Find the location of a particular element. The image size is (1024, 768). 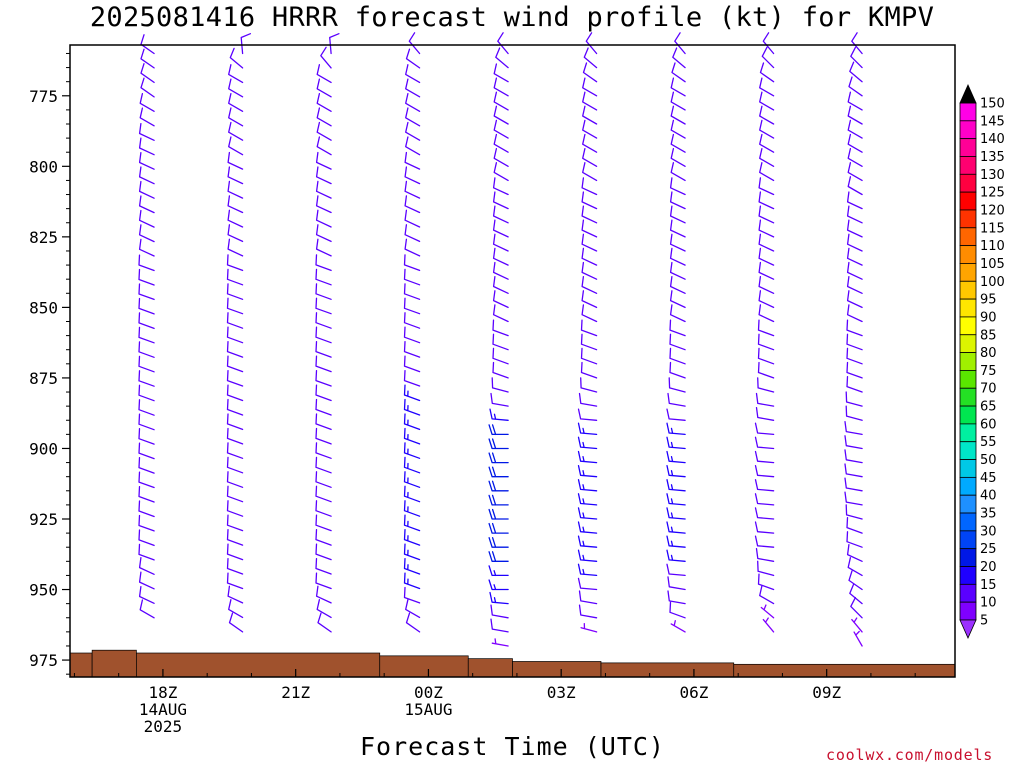

y-tick-label-975: 975 is located at coordinates (43, 660).